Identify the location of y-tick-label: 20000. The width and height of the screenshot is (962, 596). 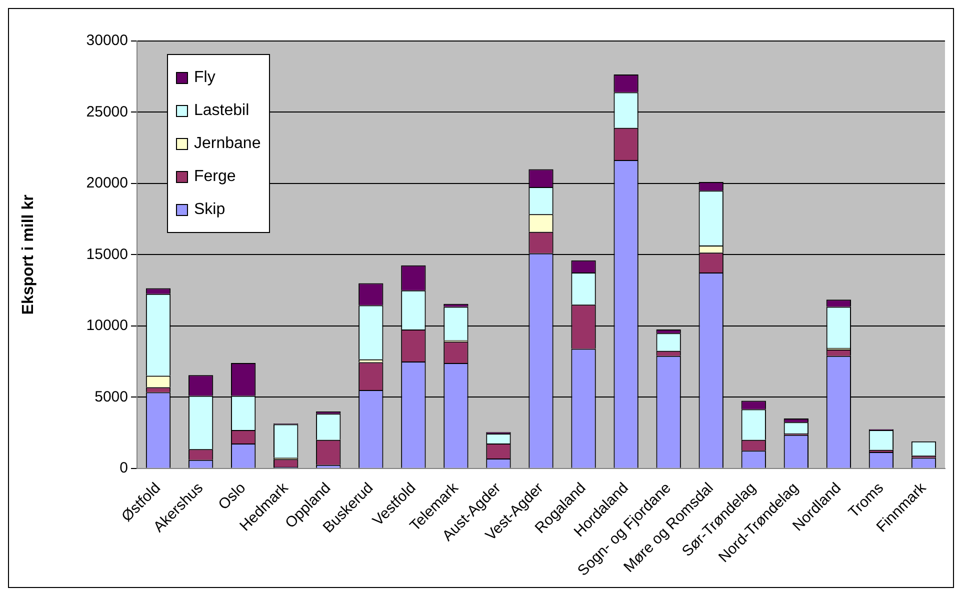
(107, 183).